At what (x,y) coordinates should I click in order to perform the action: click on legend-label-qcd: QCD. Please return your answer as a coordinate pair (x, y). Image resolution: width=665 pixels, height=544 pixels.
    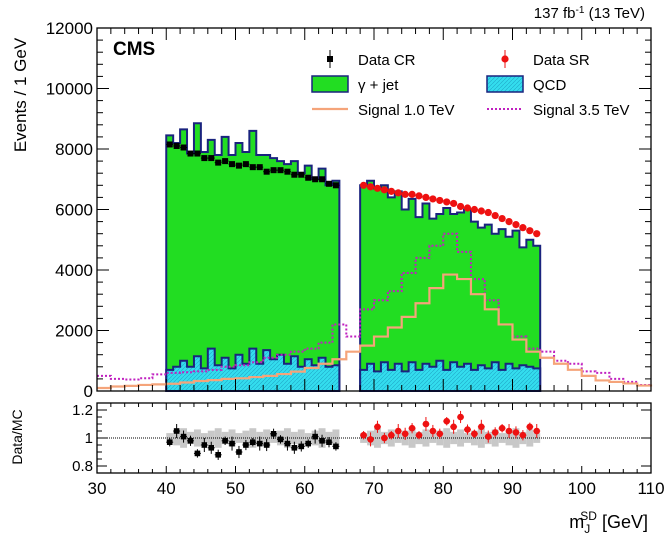
    Looking at the image, I should click on (550, 85).